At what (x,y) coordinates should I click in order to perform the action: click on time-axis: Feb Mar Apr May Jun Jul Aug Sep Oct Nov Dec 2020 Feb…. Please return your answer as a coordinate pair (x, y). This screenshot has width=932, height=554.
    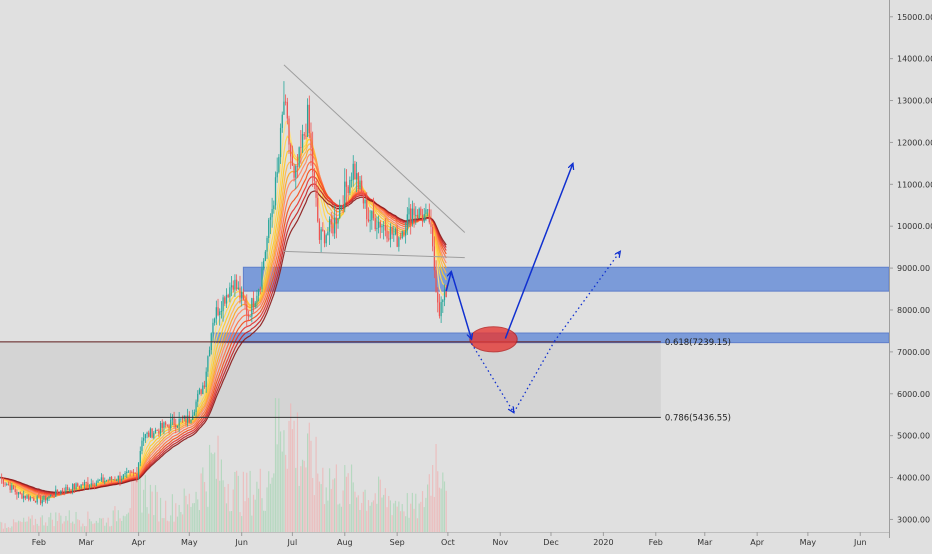
    Looking at the image, I should click on (449, 539).